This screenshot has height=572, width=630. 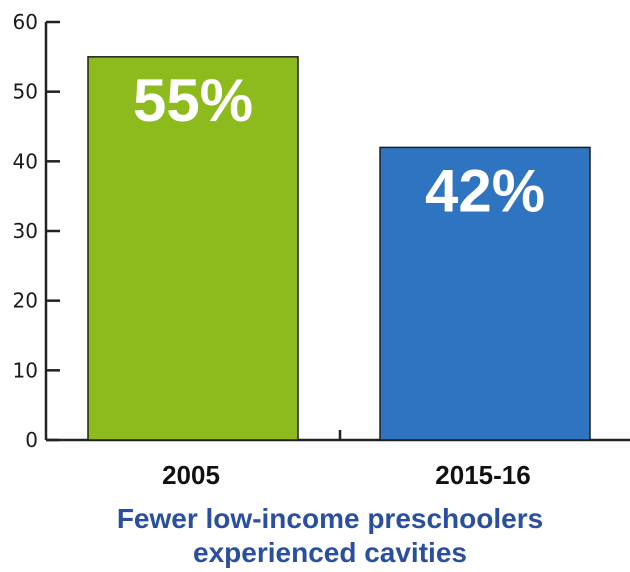 What do you see at coordinates (25, 92) in the screenshot?
I see `y-tick-label: 50` at bounding box center [25, 92].